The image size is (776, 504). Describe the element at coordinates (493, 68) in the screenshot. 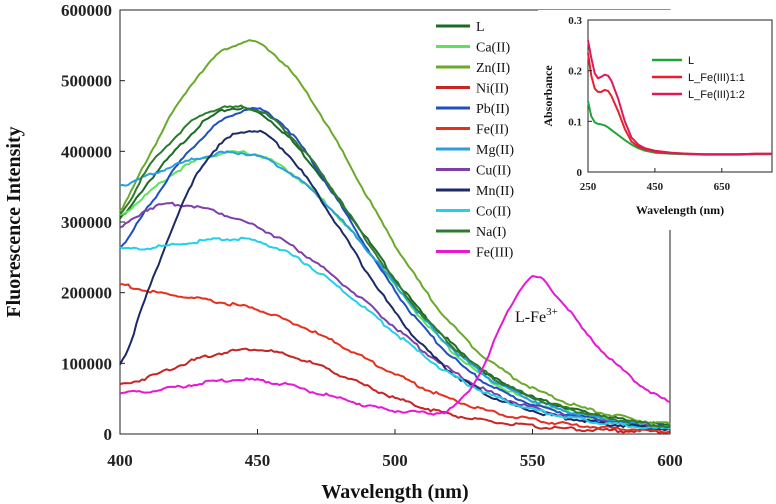

I see `legend-label-zn-ii: Zn(II)` at that location.